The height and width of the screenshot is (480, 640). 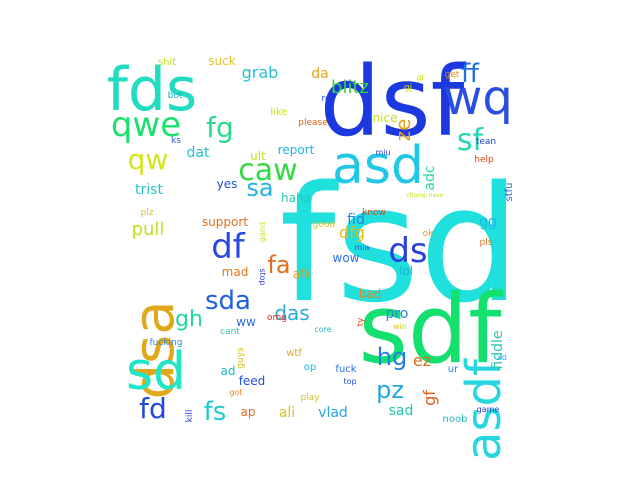 I want to click on cloud-word: top, so click(x=349, y=381).